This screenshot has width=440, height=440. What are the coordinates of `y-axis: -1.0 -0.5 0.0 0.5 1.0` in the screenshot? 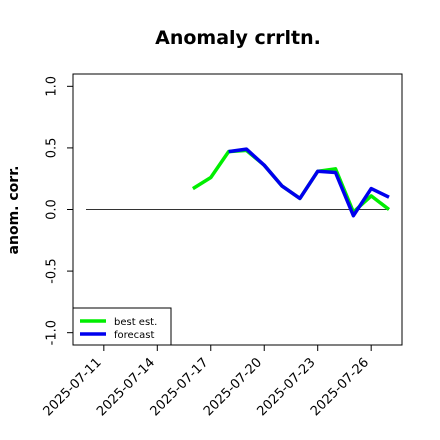 It's located at (59, 210).